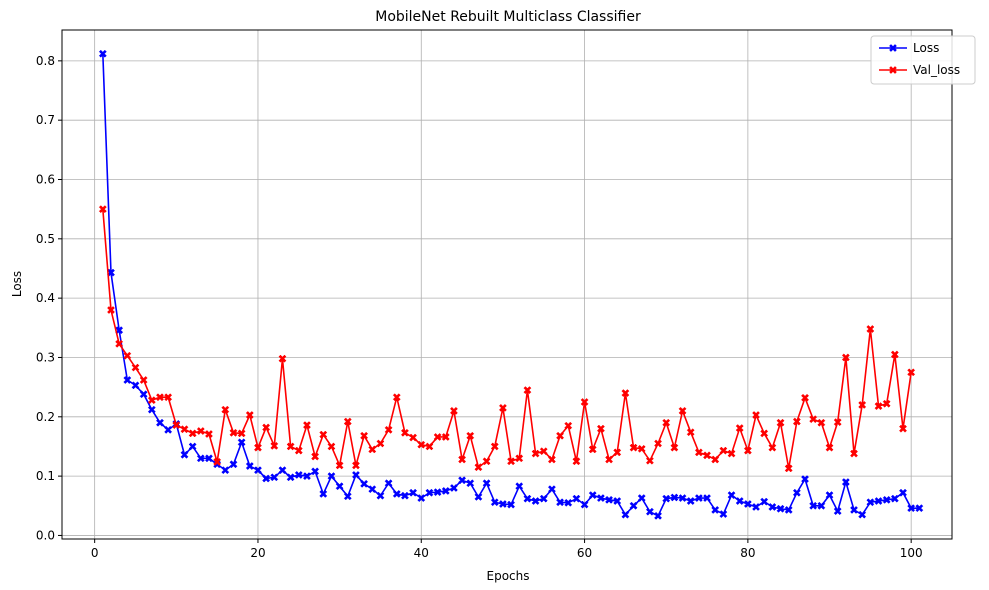 This screenshot has height=590, width=989. Describe the element at coordinates (909, 48) in the screenshot. I see `legend-entry: Loss` at that location.